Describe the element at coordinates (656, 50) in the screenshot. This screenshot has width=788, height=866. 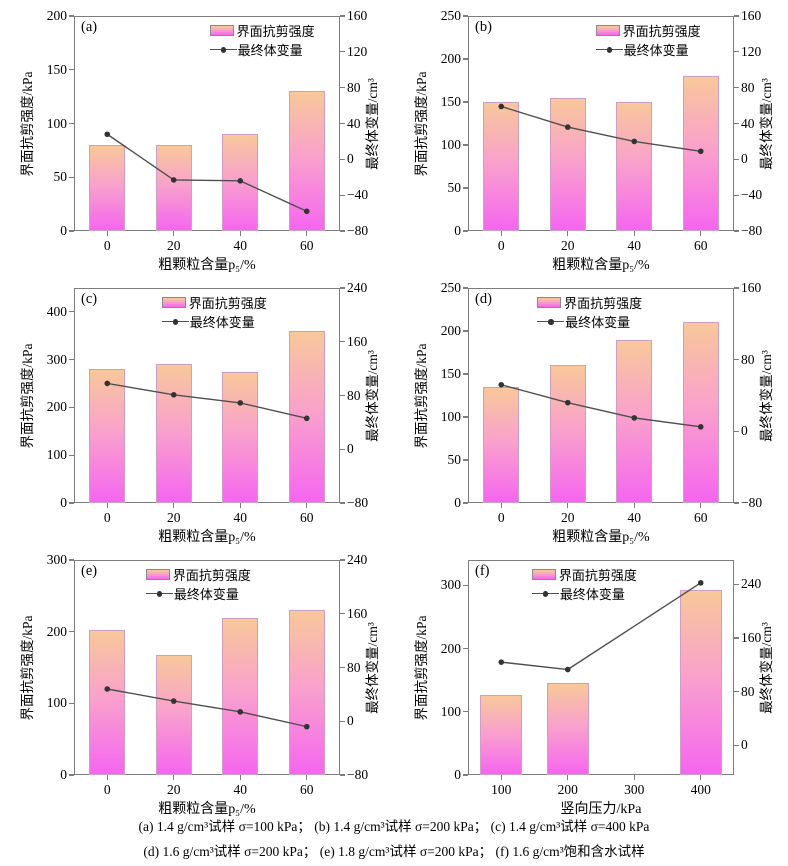
I see `legend-line-label: 最终体变量` at that location.